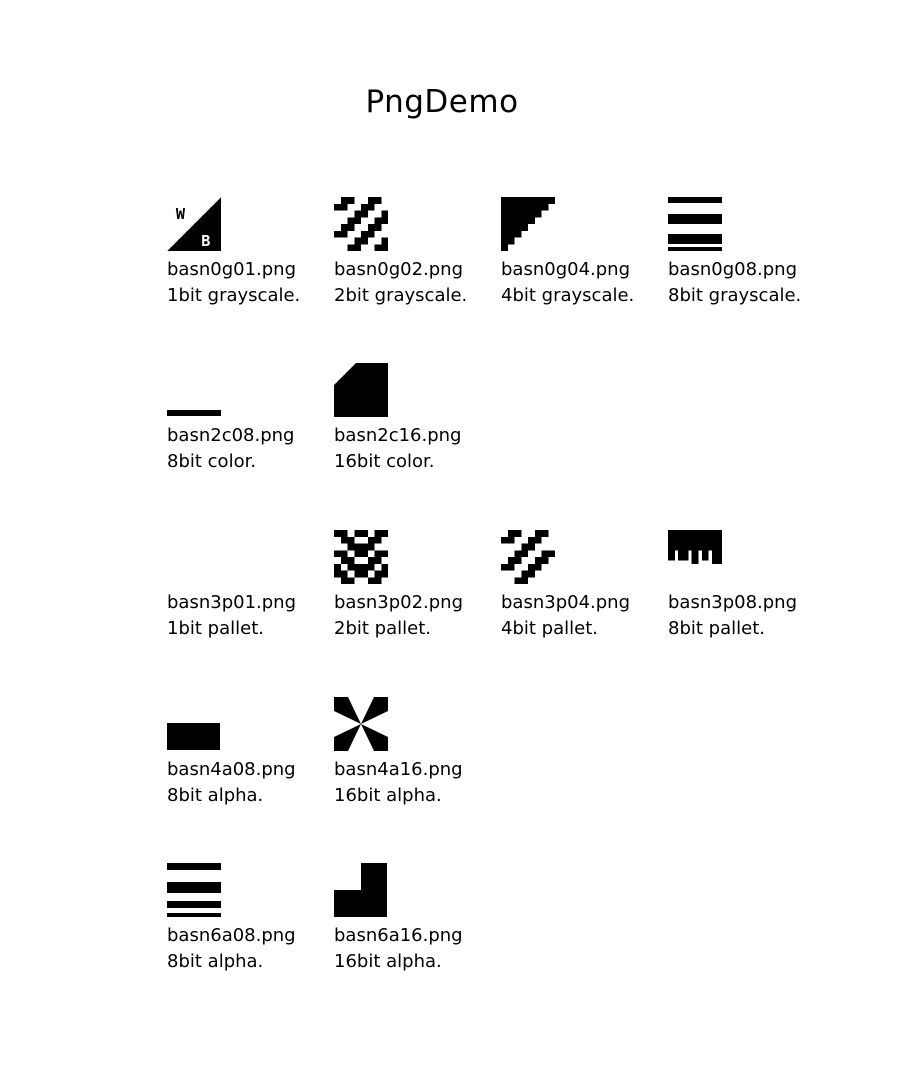  Describe the element at coordinates (398, 769) in the screenshot. I see `image-filename: basn4a16.png` at that location.